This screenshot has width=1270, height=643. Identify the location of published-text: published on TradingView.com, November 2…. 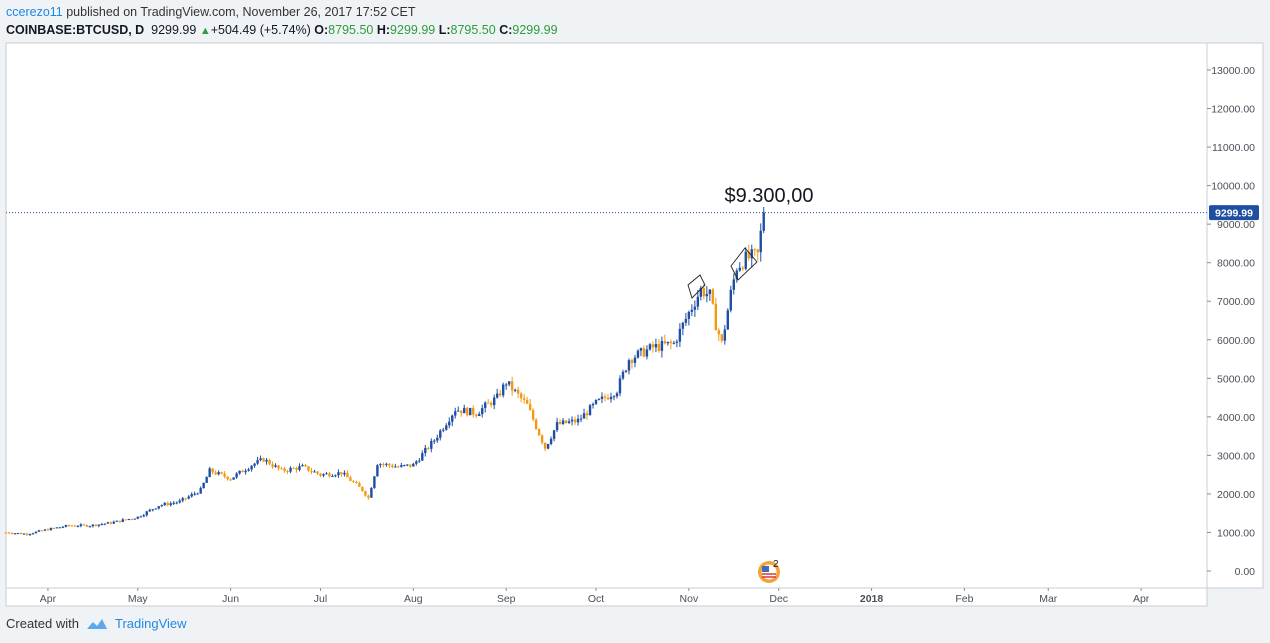
(241, 12).